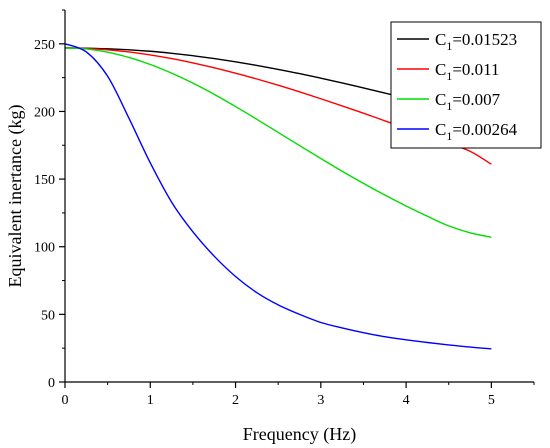 The width and height of the screenshot is (550, 448). Describe the element at coordinates (476, 41) in the screenshot. I see `legend-label-1: C1=0.01523` at that location.